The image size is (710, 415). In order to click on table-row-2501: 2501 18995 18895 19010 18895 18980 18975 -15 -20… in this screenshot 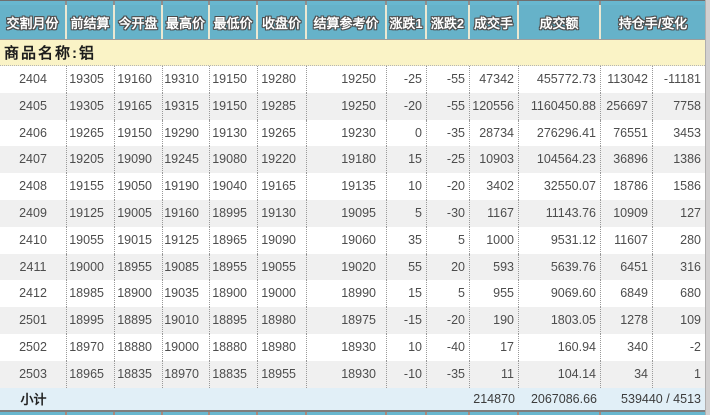, I will do `click(352, 320)`.